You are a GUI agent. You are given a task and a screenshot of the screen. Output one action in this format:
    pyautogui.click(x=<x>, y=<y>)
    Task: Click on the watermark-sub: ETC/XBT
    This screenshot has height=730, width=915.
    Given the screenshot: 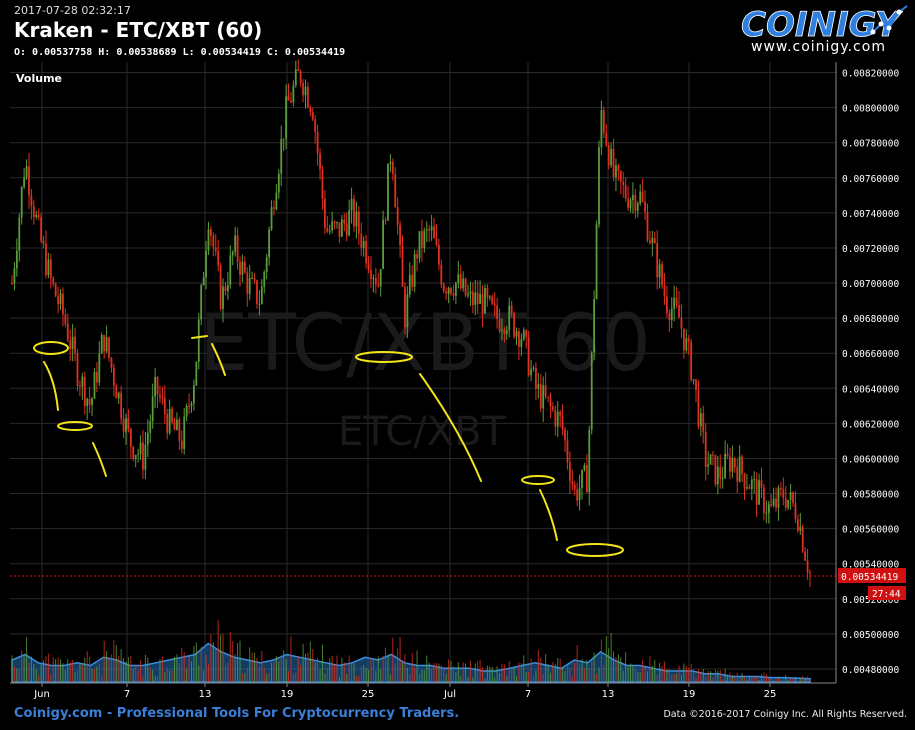 What is the action you would take?
    pyautogui.click(x=422, y=432)
    